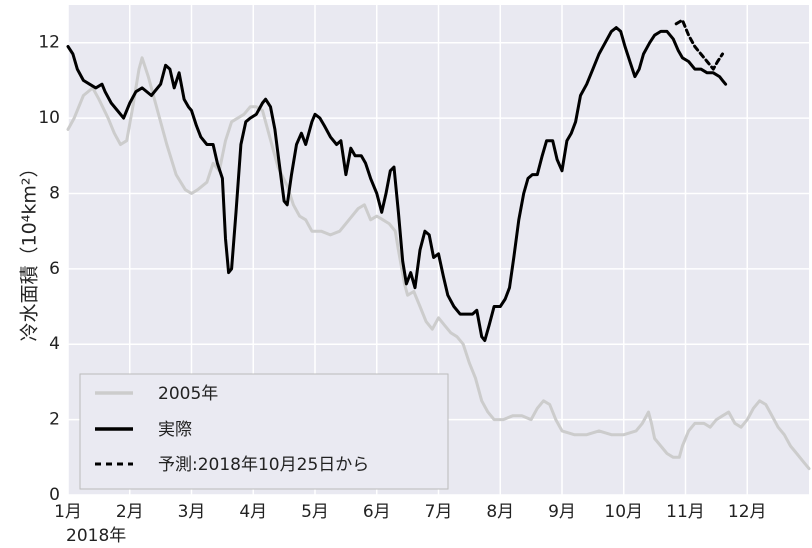 This screenshot has height=548, width=812. What do you see at coordinates (54, 495) in the screenshot?
I see `y-tick-label: 0` at bounding box center [54, 495].